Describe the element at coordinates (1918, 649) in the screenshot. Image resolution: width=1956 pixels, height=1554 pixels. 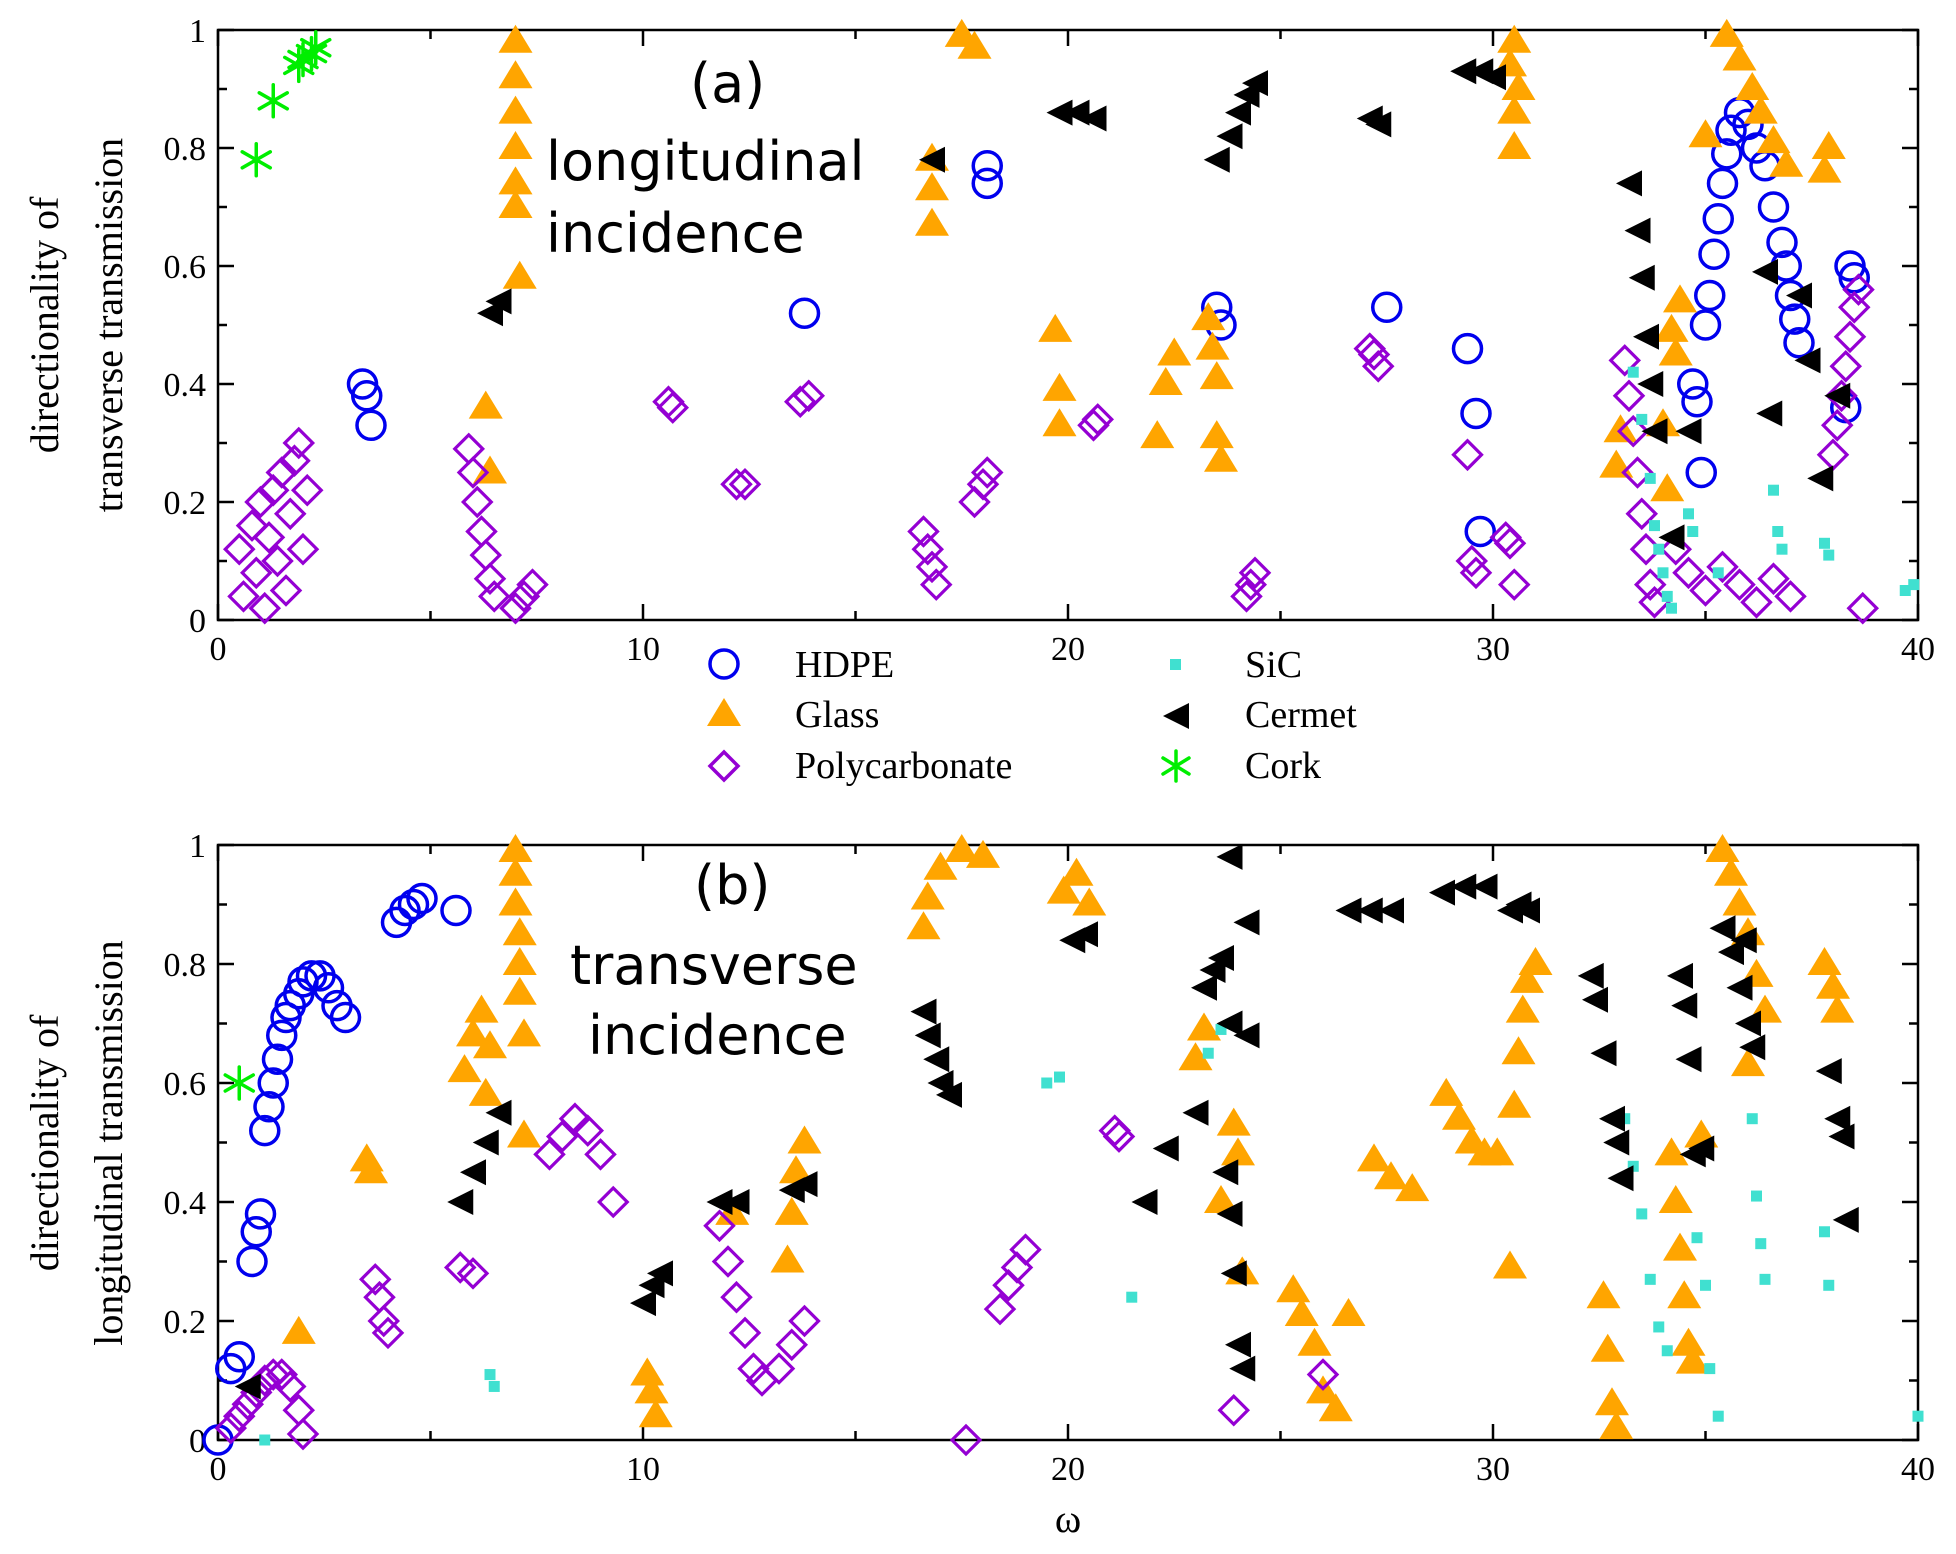
I see `panel-a-xtick-label: 40` at that location.